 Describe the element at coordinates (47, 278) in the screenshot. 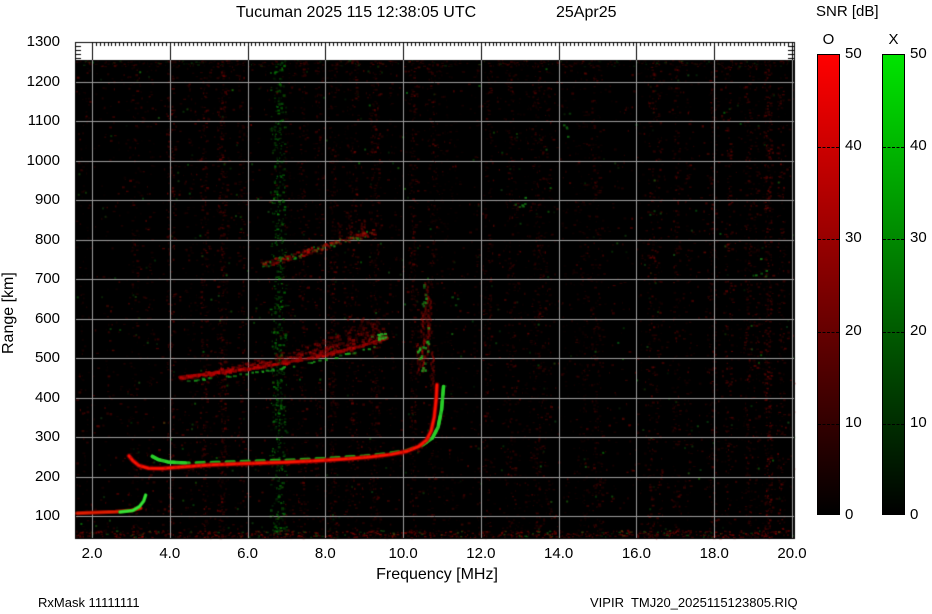

I see `y-tick-label: 700` at that location.